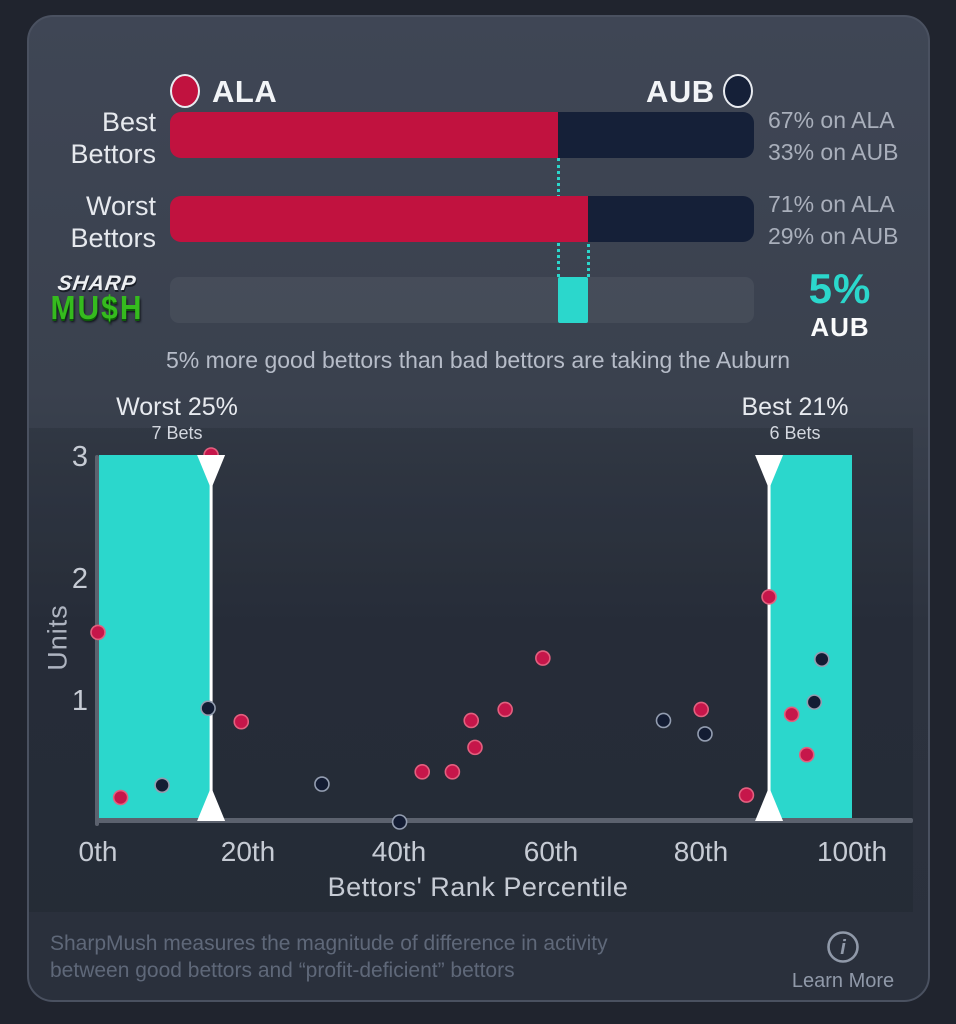  Describe the element at coordinates (113, 138) in the screenshot. I see `best-bettors-label: Best Bettors` at that location.